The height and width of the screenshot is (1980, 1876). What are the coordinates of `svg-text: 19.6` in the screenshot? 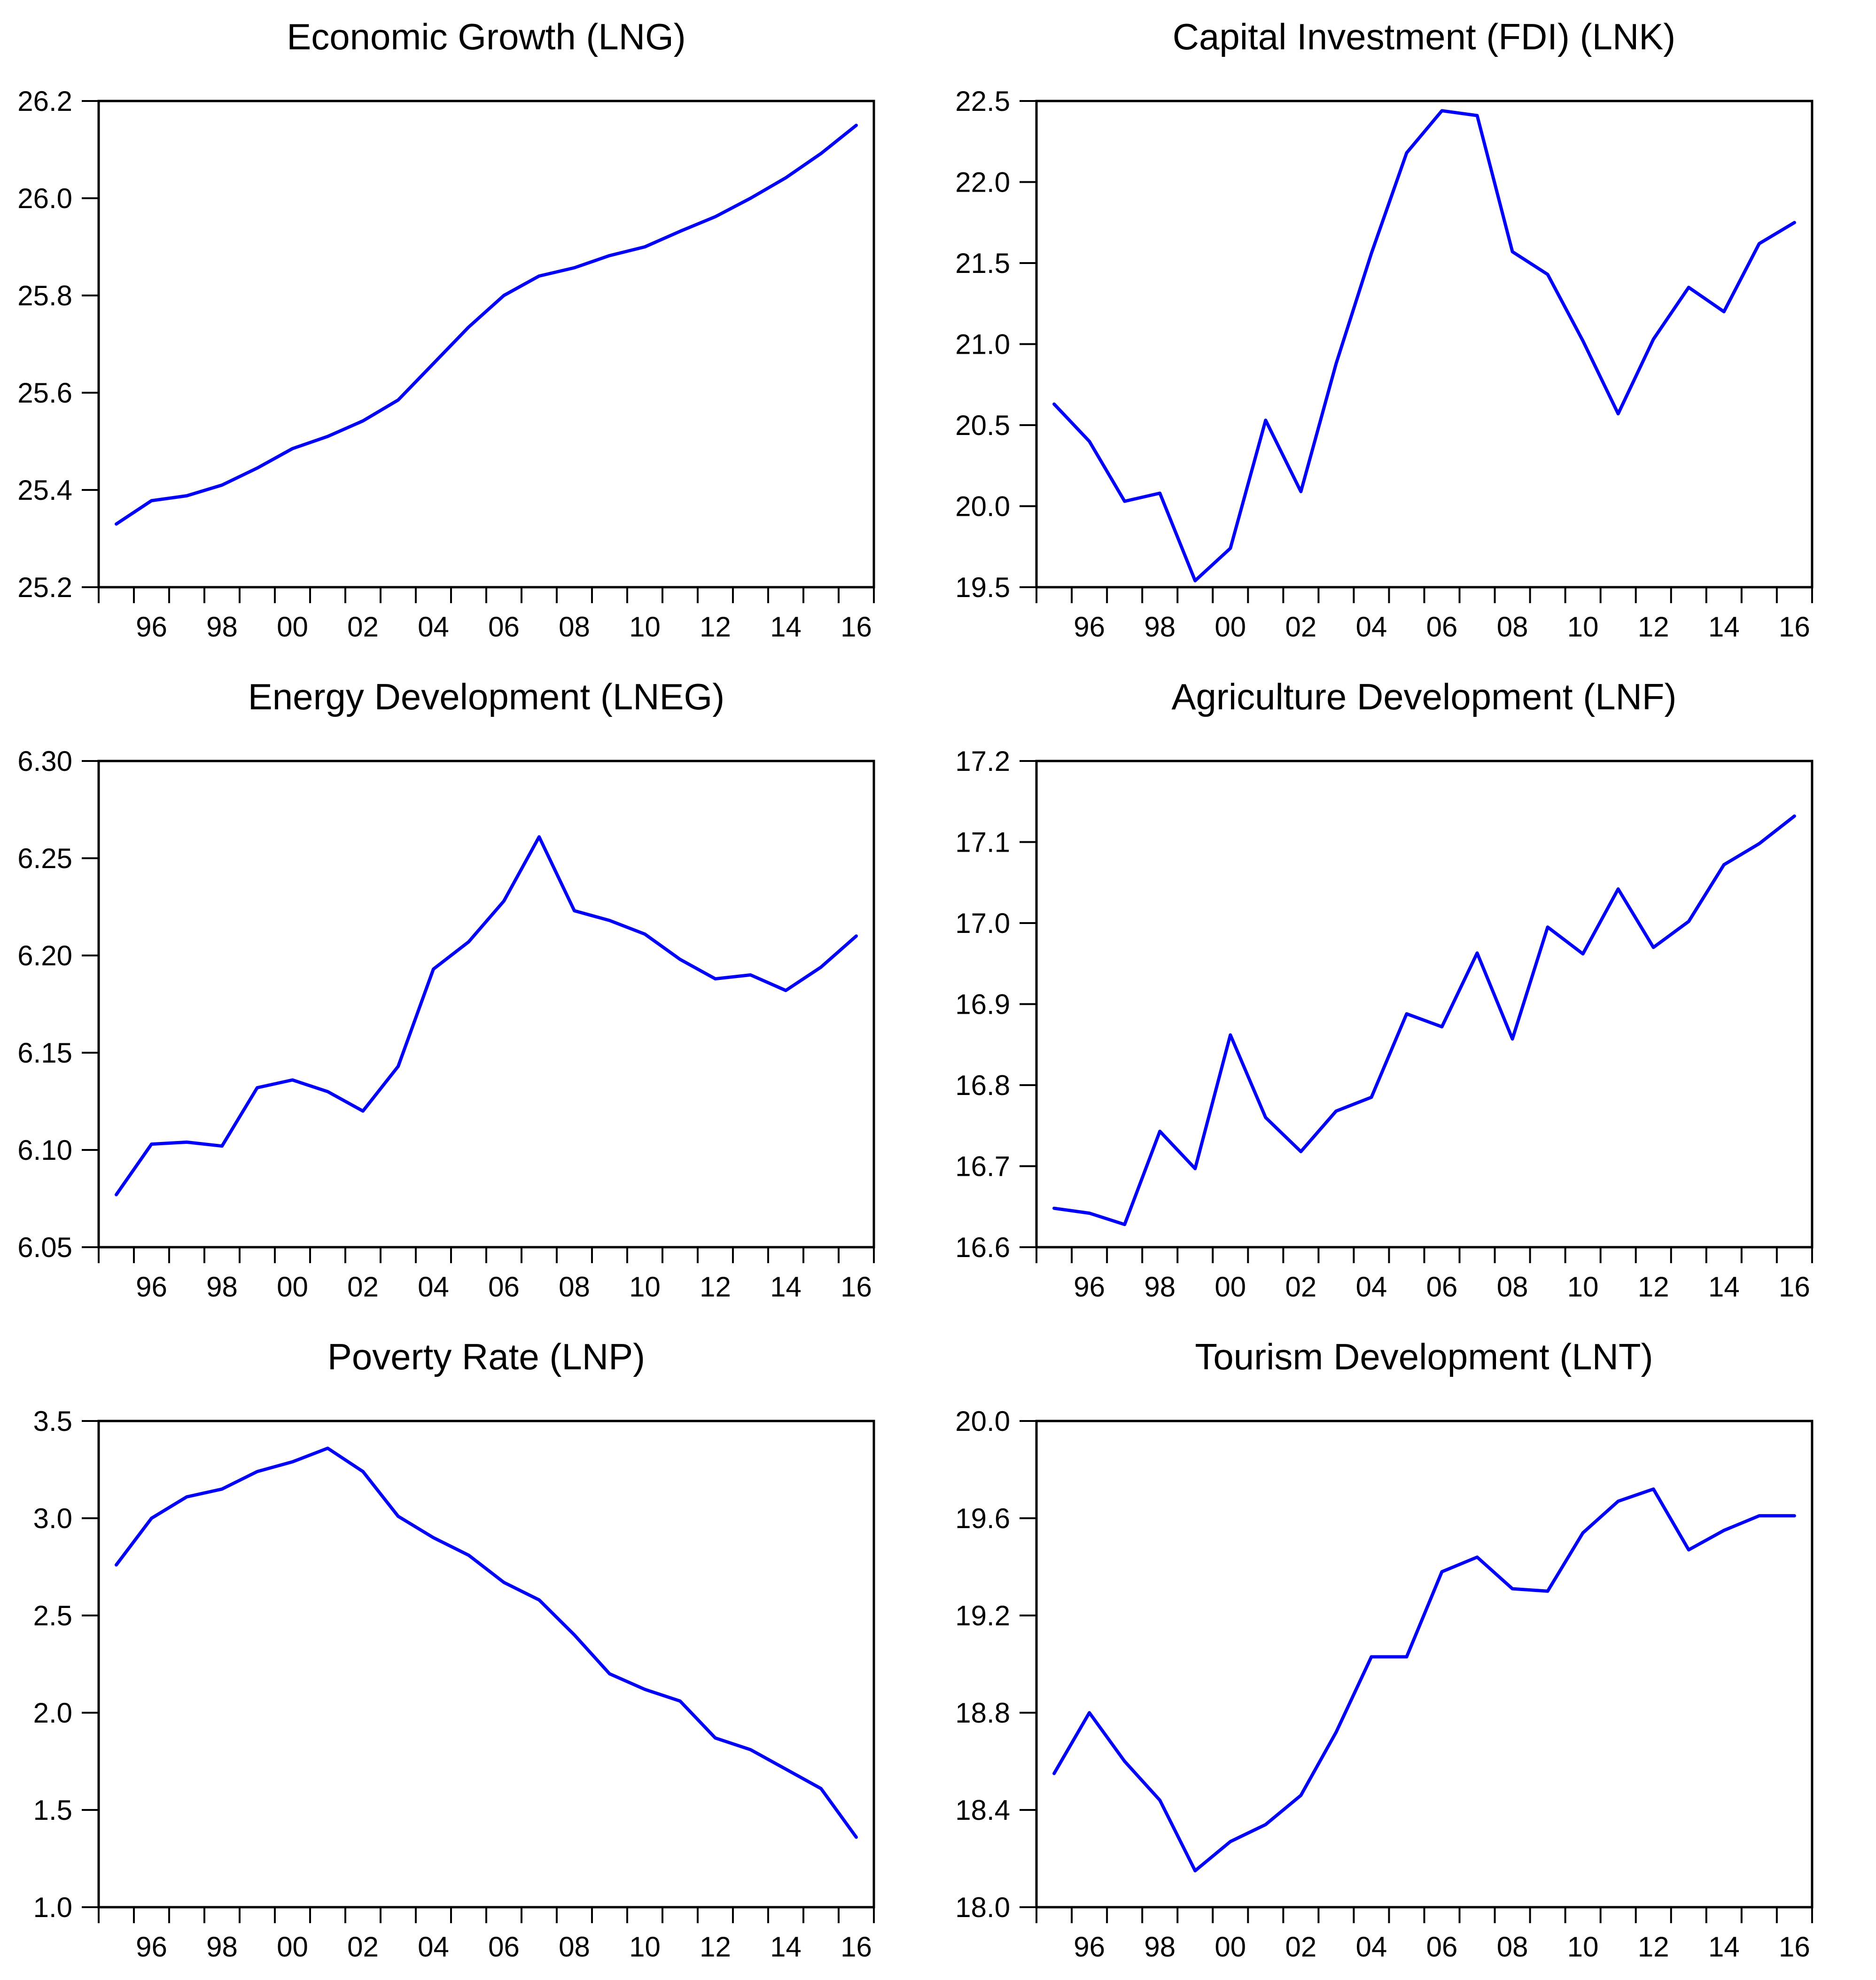 It's located at (982, 1518).